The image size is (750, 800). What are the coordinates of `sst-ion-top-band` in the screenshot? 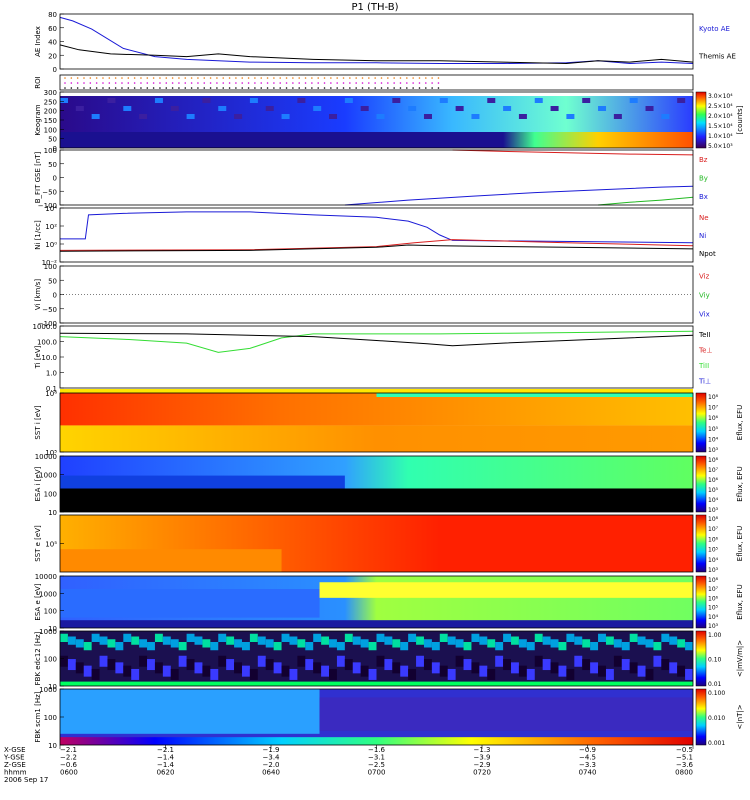 It's located at (534, 395).